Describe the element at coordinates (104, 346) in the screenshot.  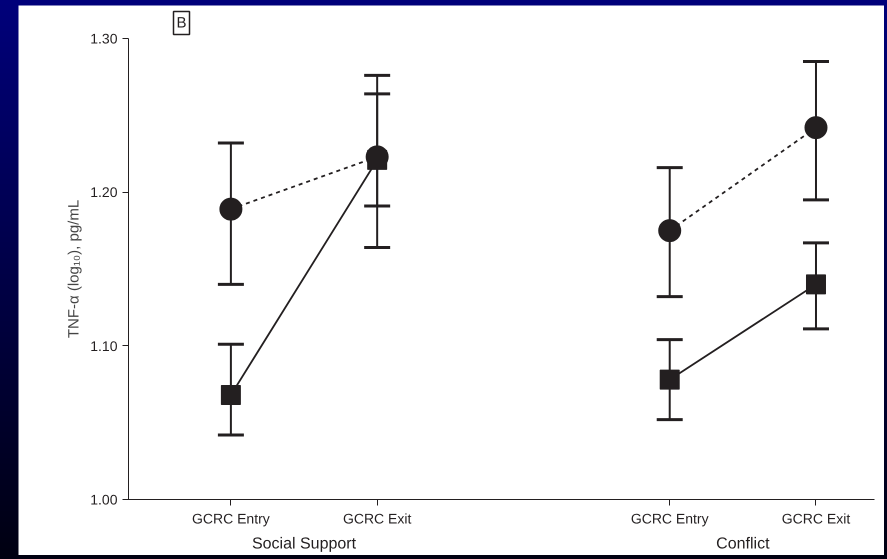
I see `y-tick-label: 1.10` at that location.